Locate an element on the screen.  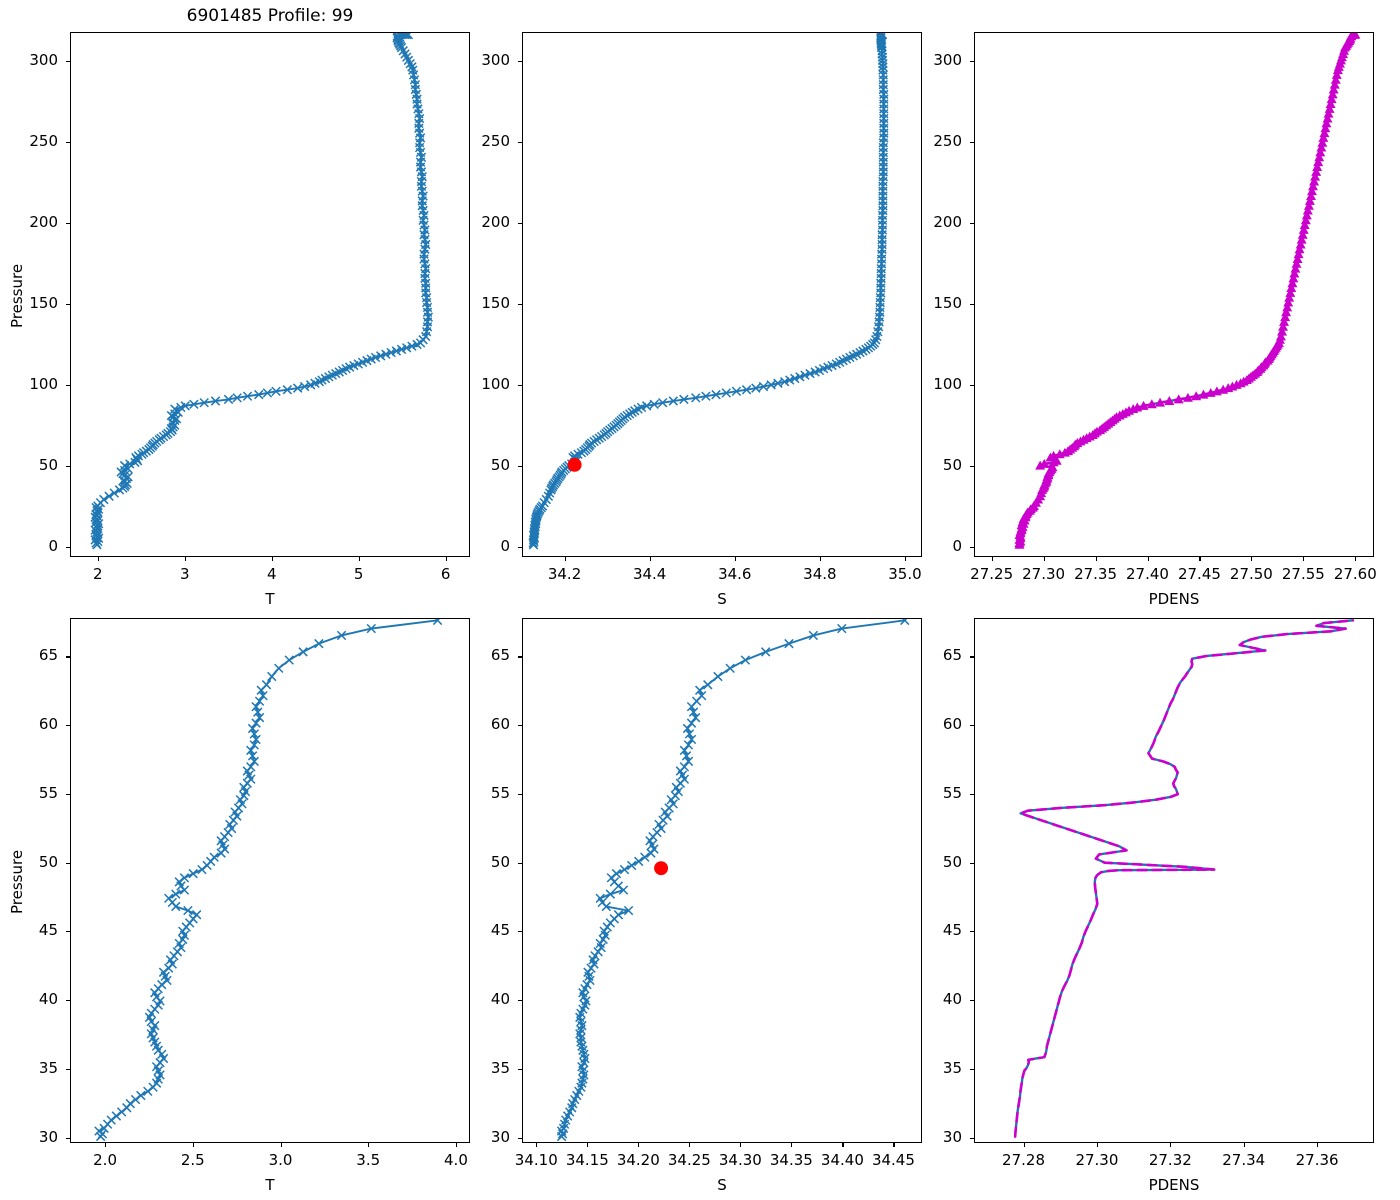
xtick-label: 27.25 is located at coordinates (992, 574).